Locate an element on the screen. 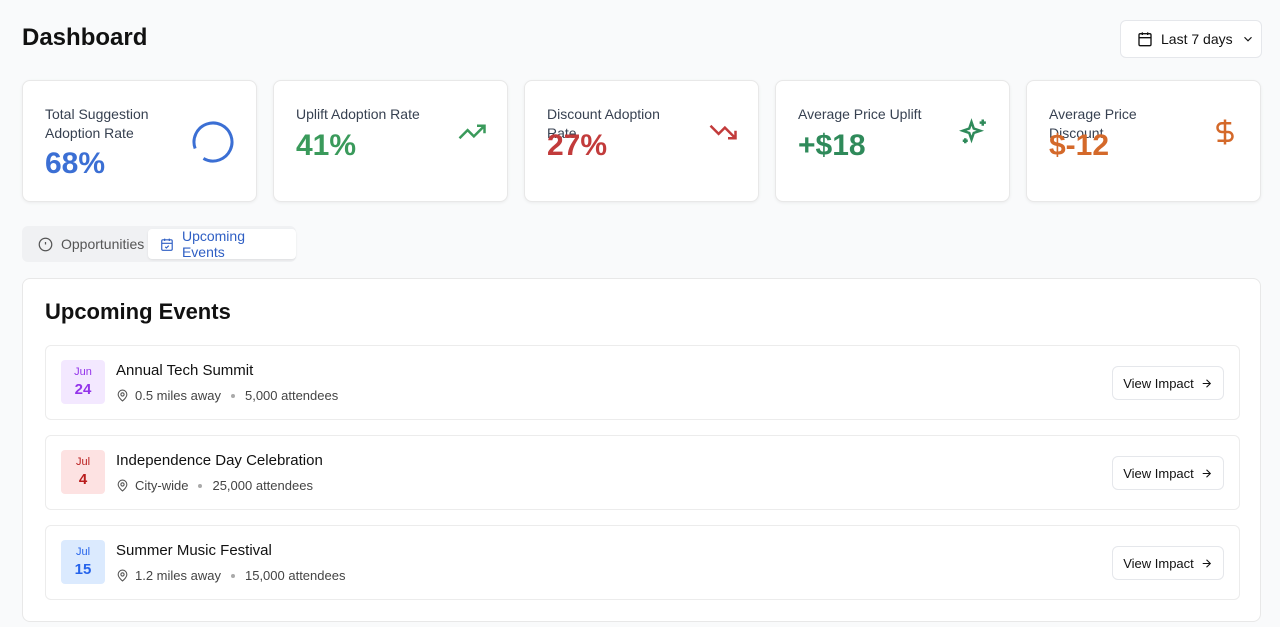 The width and height of the screenshot is (1280, 627). event-meta: 0.5 miles away 5,000 attendees is located at coordinates (227, 395).